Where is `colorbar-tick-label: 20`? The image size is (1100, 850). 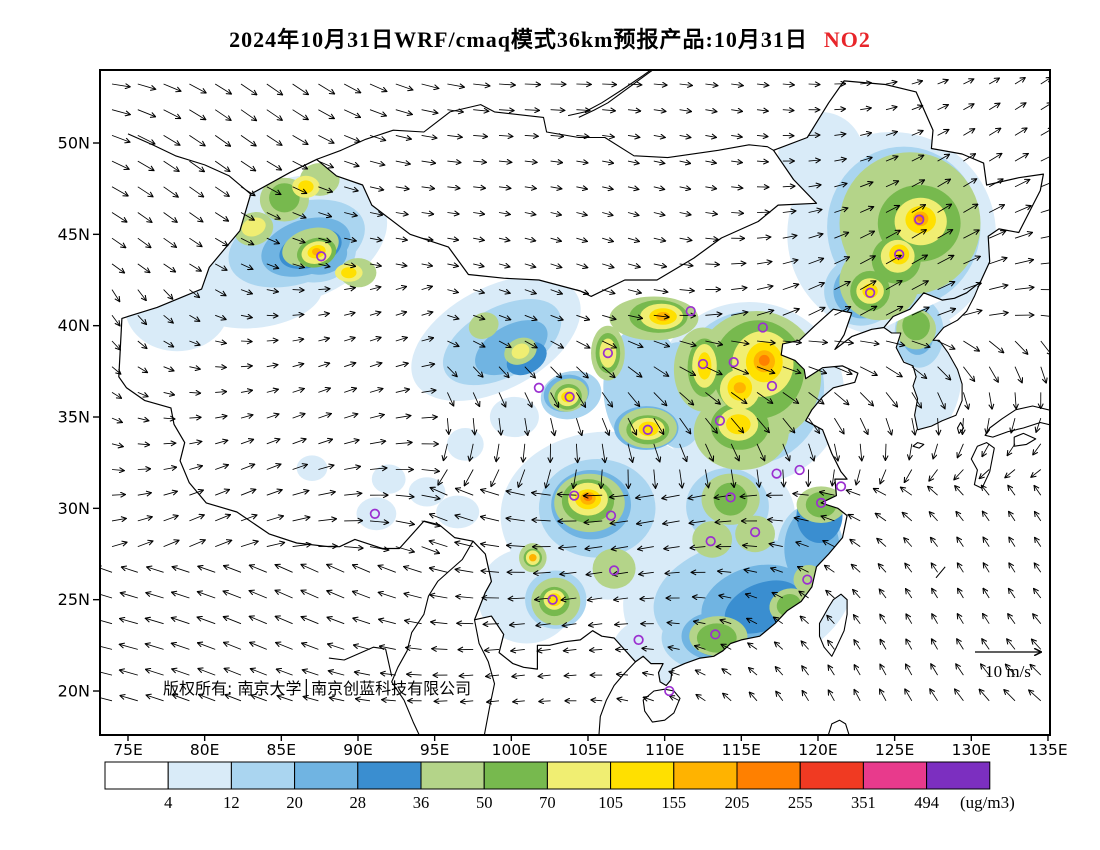 colorbar-tick-label: 20 is located at coordinates (294, 802).